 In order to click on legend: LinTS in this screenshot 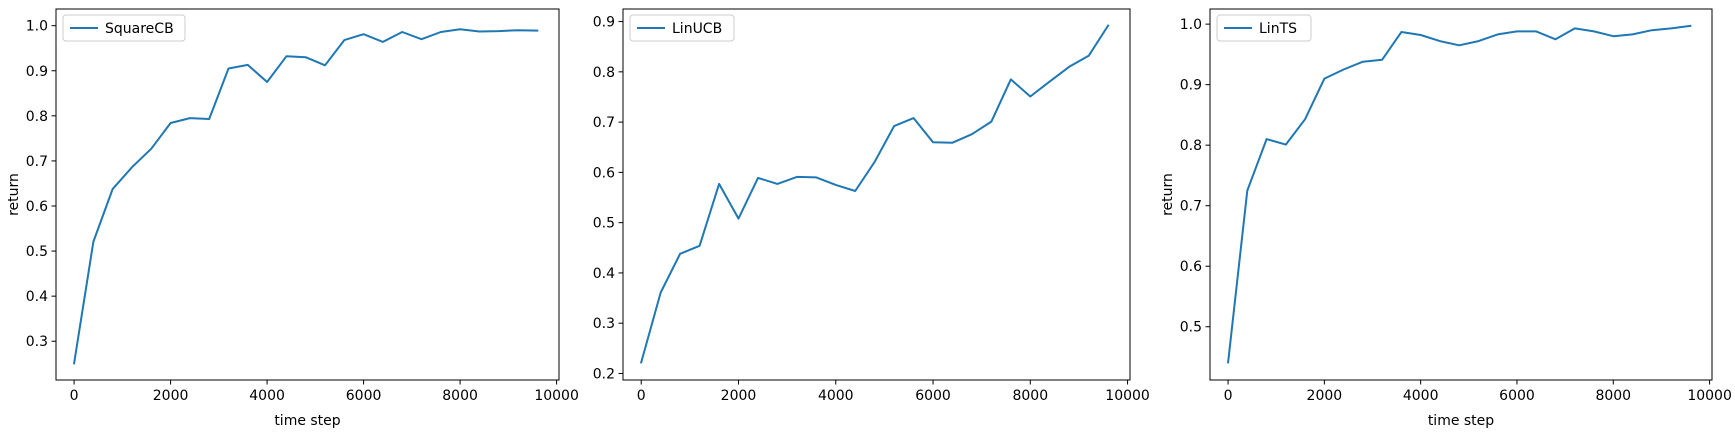, I will do `click(1264, 28)`.